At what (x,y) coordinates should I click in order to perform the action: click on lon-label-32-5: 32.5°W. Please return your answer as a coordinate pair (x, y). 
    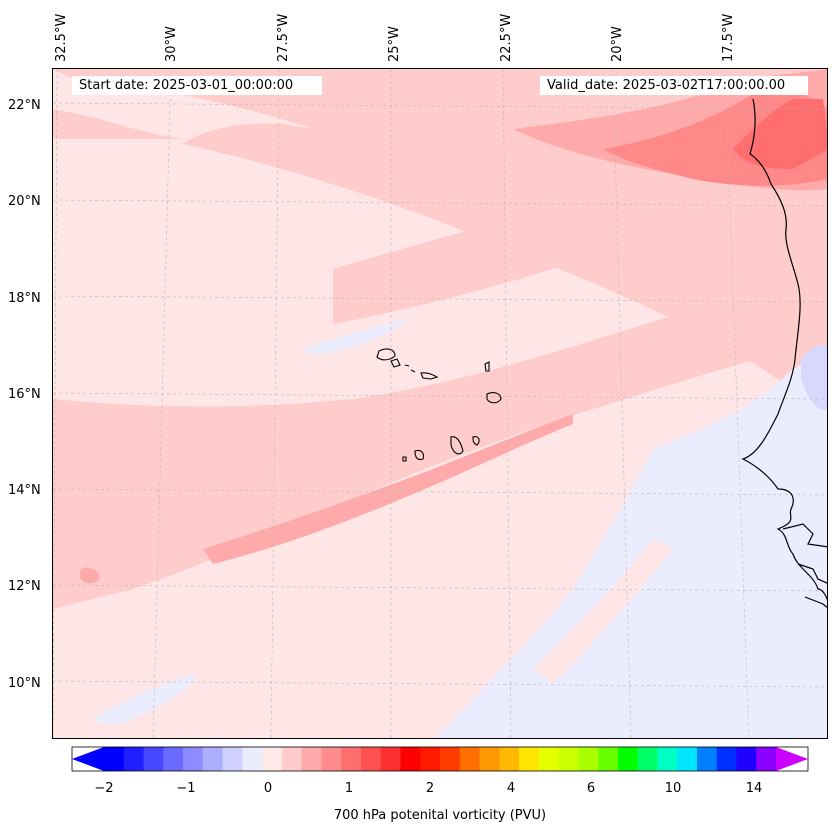
    Looking at the image, I should click on (61, 37).